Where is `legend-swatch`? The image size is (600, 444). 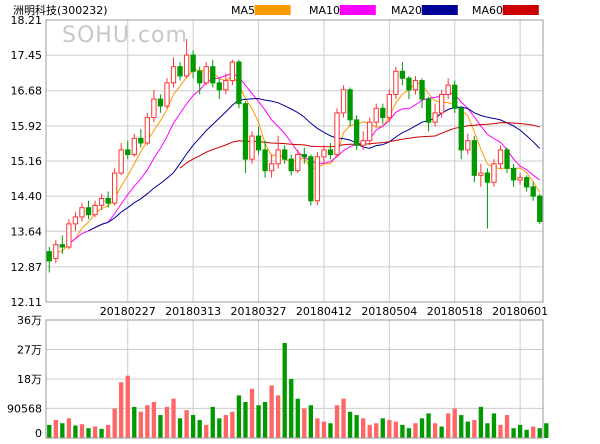
legend-swatch is located at coordinates (357, 10).